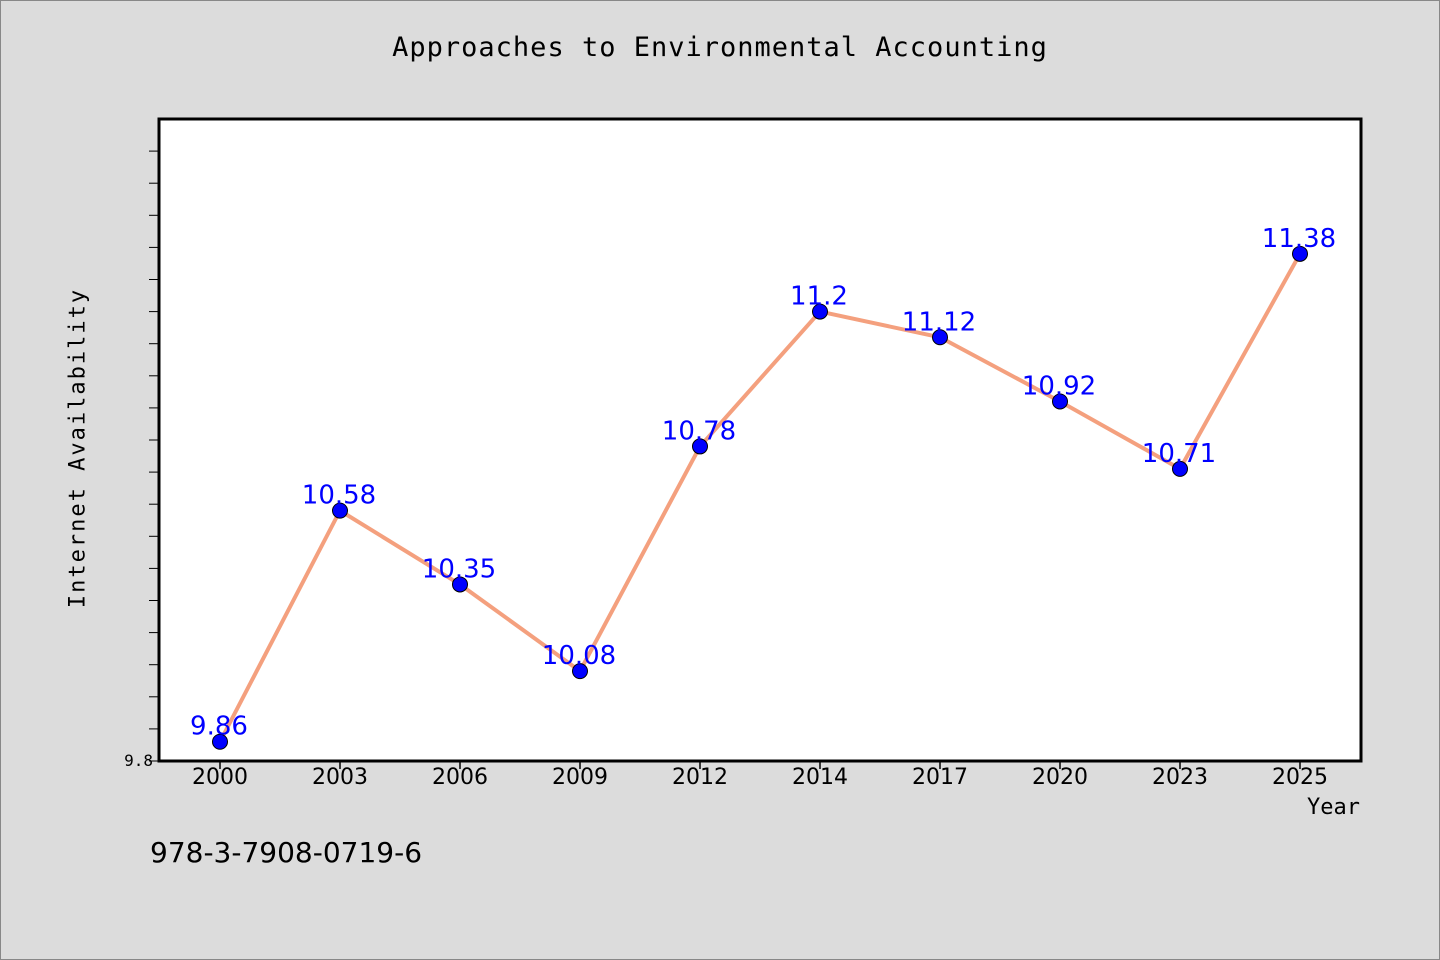 This screenshot has height=960, width=1440. Describe the element at coordinates (220, 777) in the screenshot. I see `x-tick-label: 2000` at that location.